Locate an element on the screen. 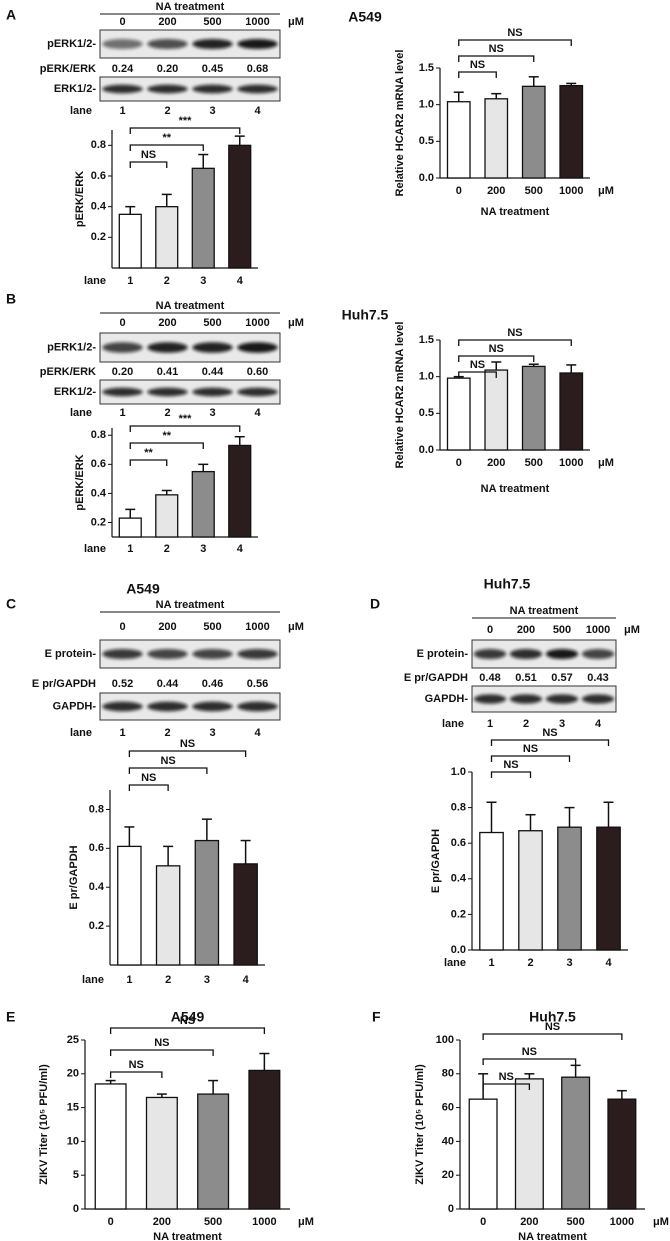 This screenshot has width=670, height=1241. y-axis-label: pERK/ERK is located at coordinates (80, 482).